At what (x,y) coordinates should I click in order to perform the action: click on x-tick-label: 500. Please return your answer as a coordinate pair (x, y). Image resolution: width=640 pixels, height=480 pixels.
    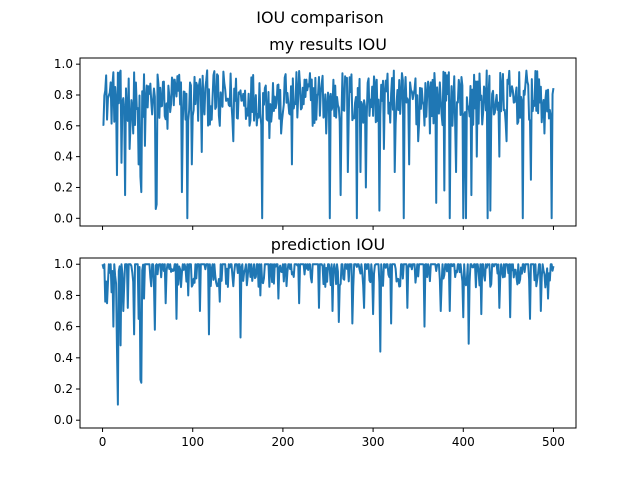
    Looking at the image, I should click on (553, 442).